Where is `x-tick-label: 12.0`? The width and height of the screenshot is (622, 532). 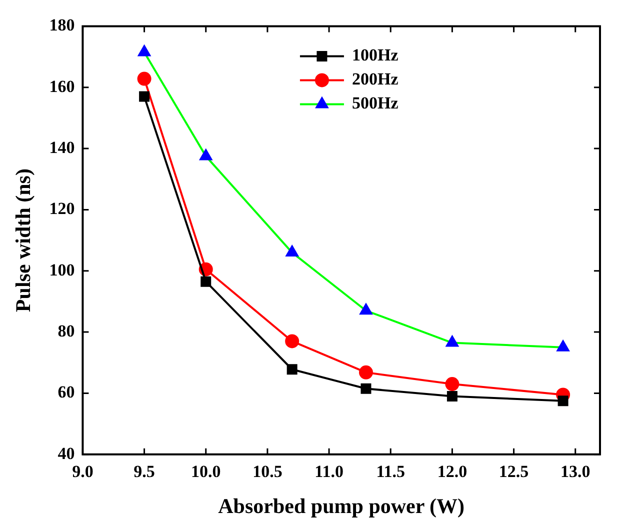
x-tick-label: 12.0 is located at coordinates (452, 471).